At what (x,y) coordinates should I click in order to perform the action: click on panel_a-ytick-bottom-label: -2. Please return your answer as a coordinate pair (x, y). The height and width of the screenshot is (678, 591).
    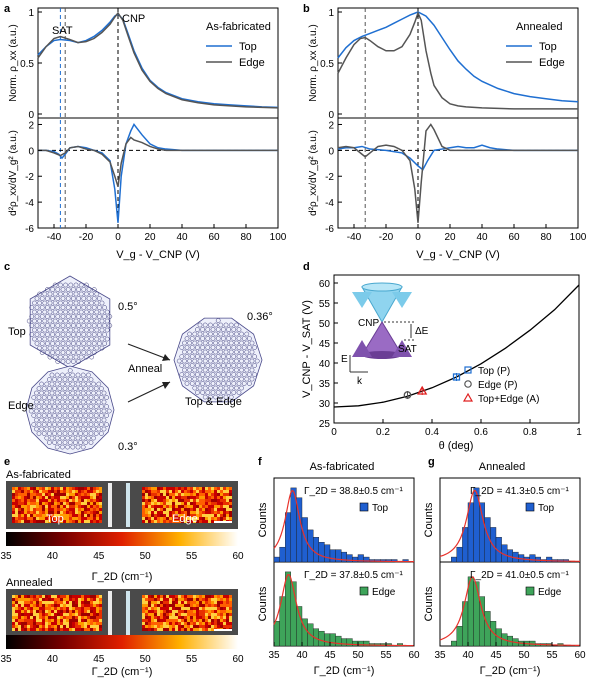
    Looking at the image, I should click on (29, 177).